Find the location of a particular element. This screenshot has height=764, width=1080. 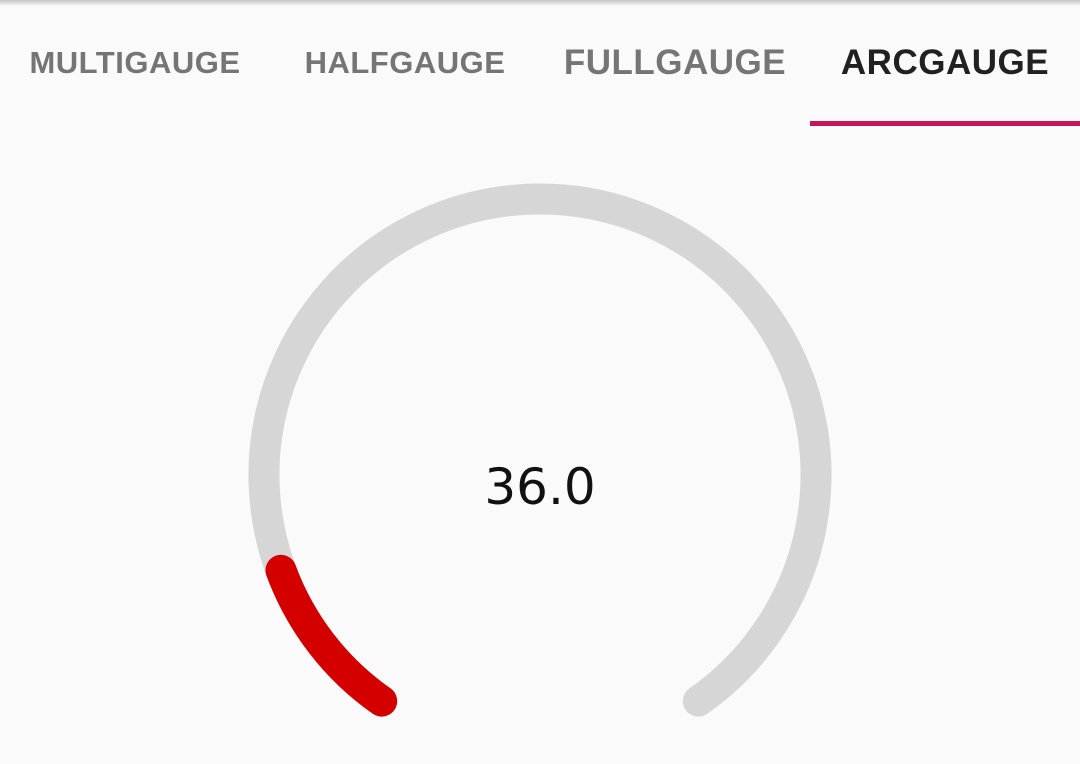

tab-halfgauge-label: HALFGAUGE is located at coordinates (405, 62).